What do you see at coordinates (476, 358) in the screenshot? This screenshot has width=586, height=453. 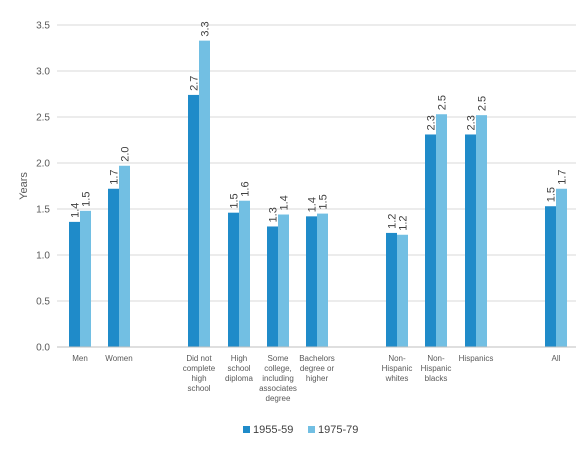 I see `x-category-label: Hispanics` at bounding box center [476, 358].